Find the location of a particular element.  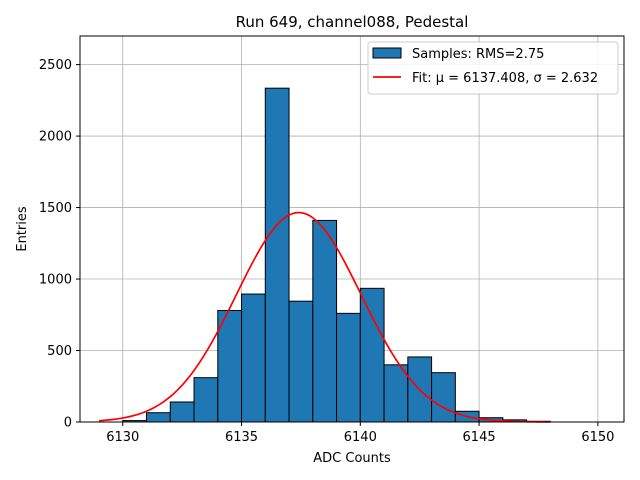

x-axis-ticks: 6130 6135 6140 6145 6150 is located at coordinates (360, 433).